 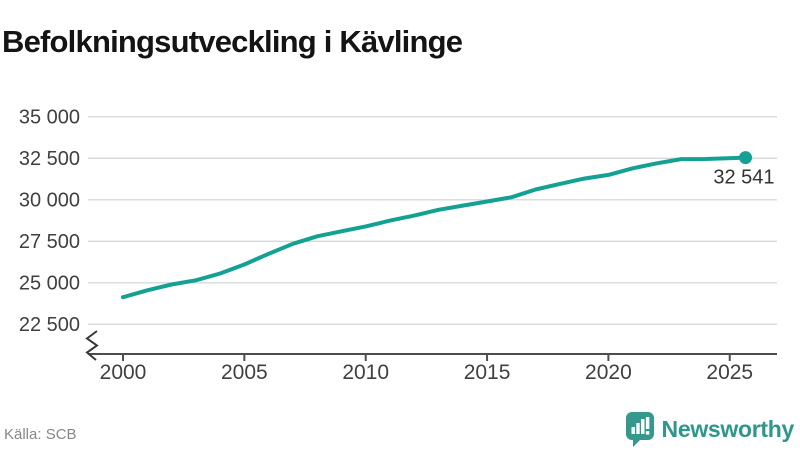 I want to click on y-axis-tick-label: 25 000, so click(x=49, y=283).